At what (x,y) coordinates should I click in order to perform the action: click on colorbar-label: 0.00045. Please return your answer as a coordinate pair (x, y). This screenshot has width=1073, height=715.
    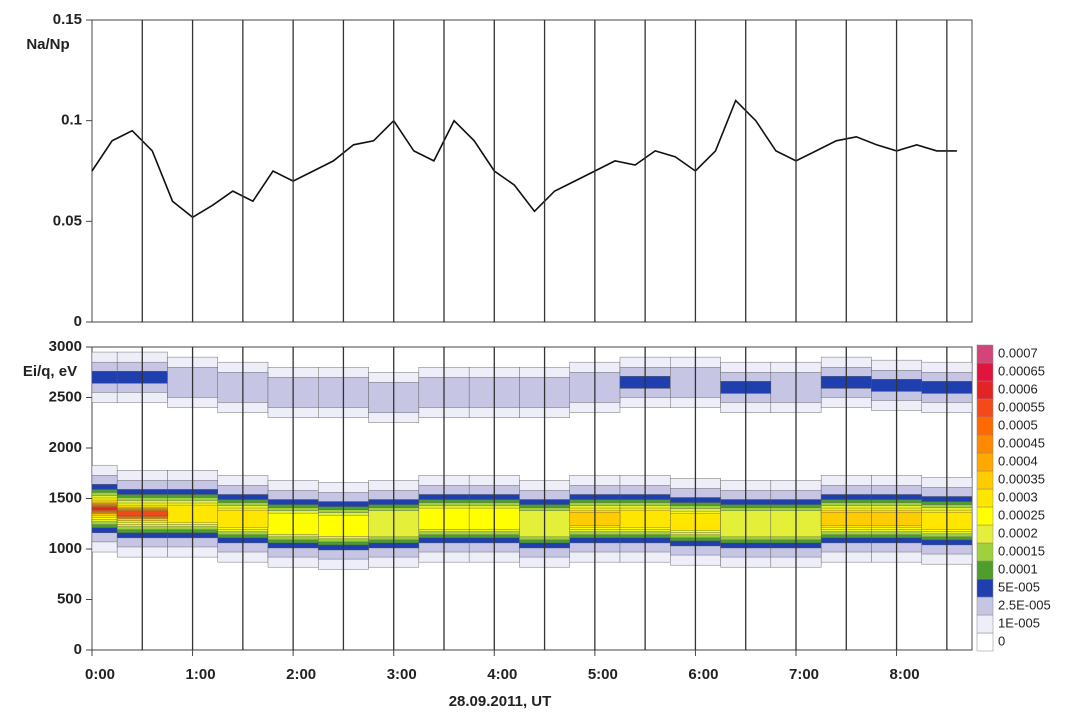
    Looking at the image, I should click on (1021, 442).